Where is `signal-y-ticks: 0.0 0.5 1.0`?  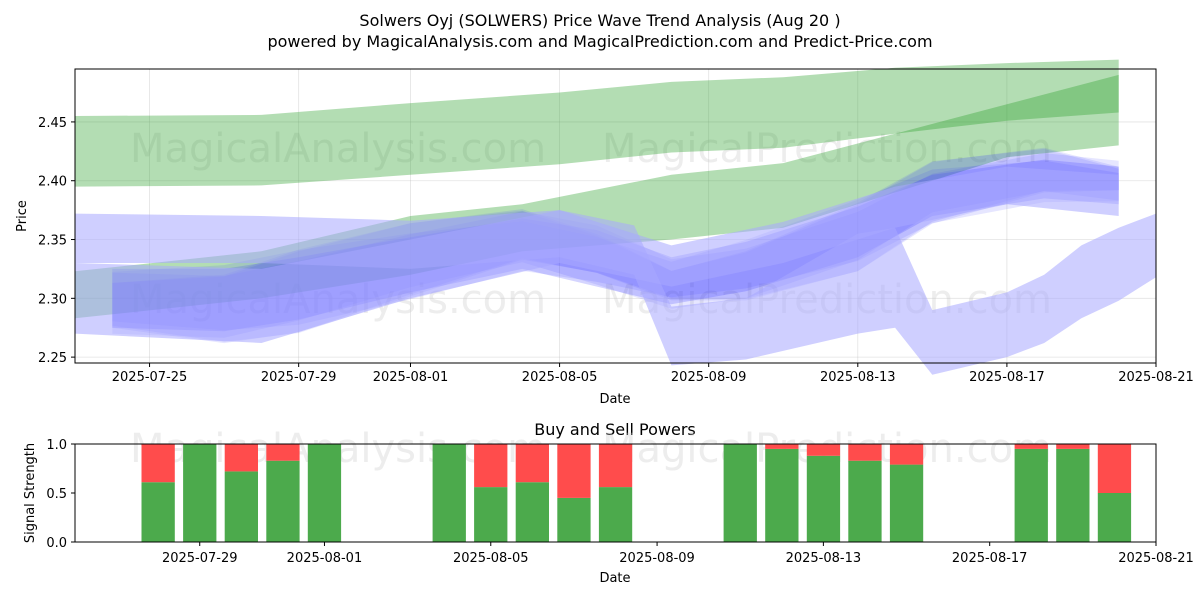 signal-y-ticks: 0.0 0.5 1.0 is located at coordinates (60, 494).